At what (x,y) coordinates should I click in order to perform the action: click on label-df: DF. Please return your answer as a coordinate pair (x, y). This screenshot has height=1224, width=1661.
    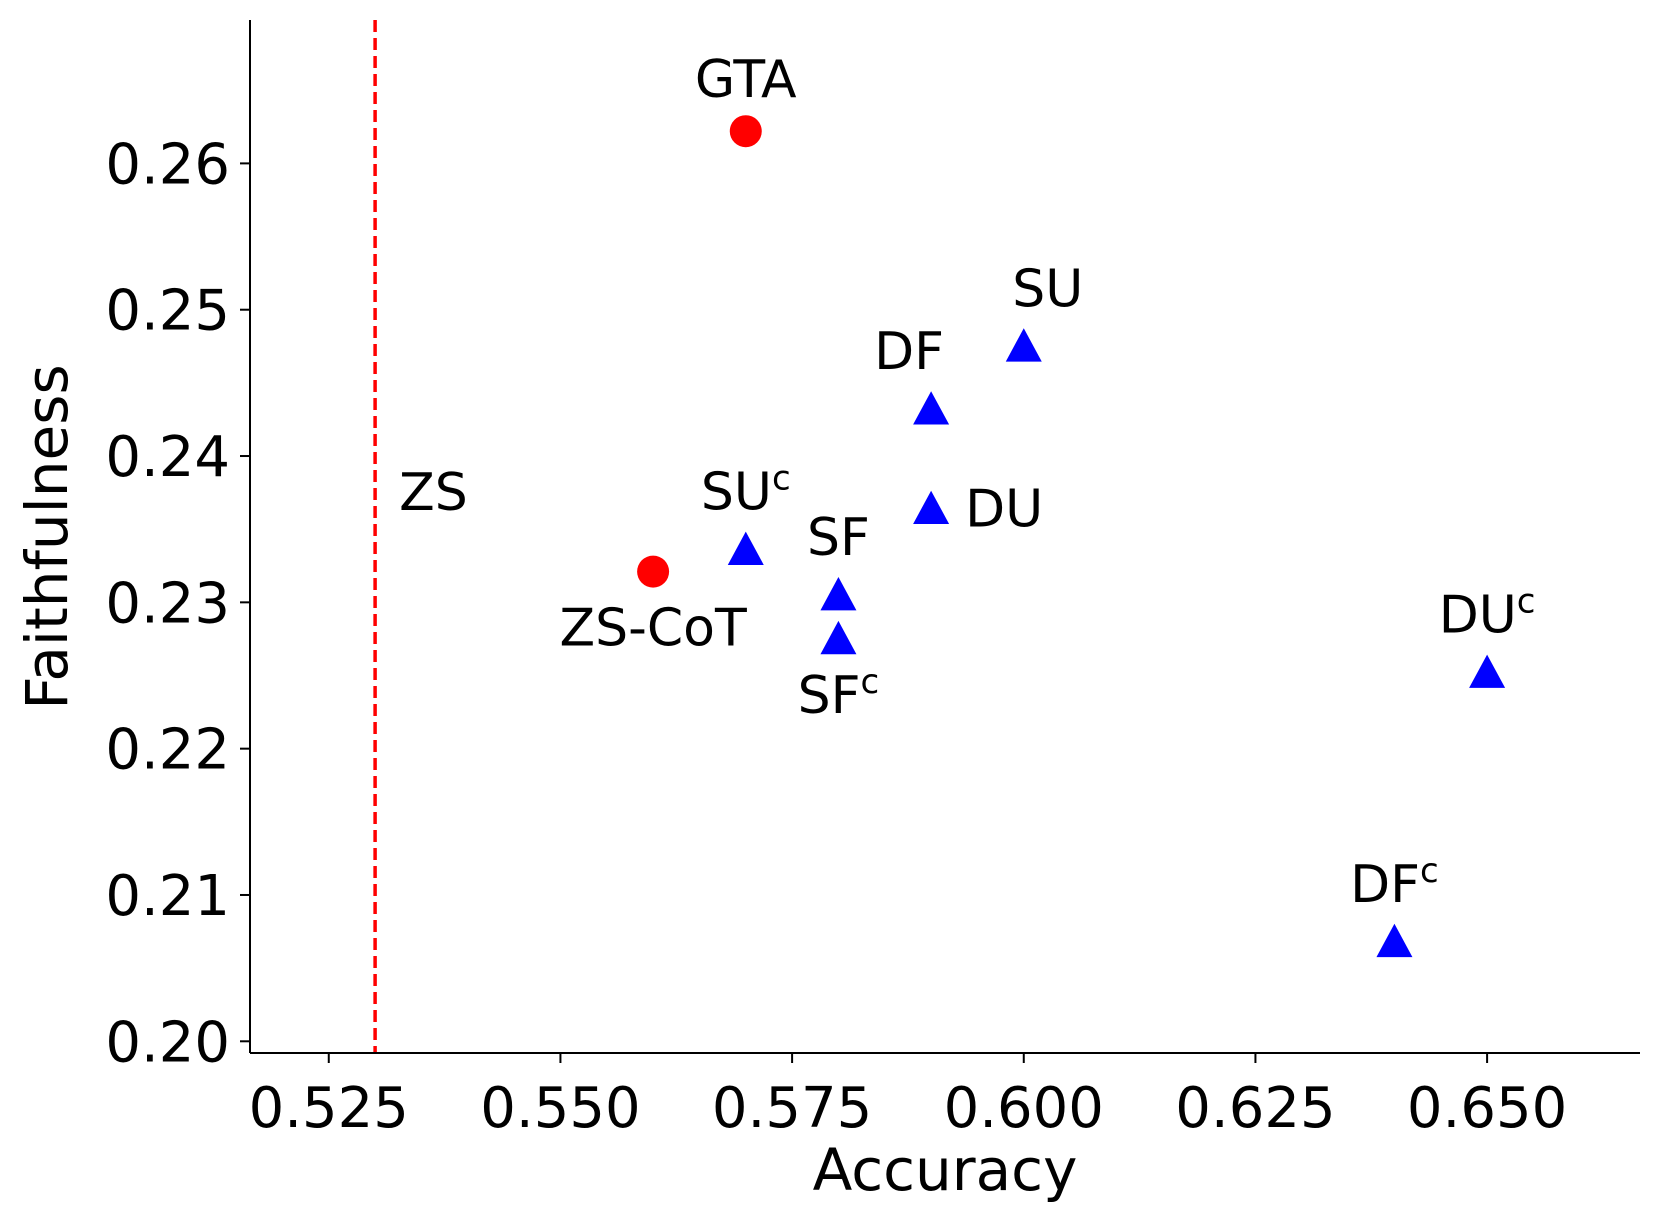
    Looking at the image, I should click on (909, 352).